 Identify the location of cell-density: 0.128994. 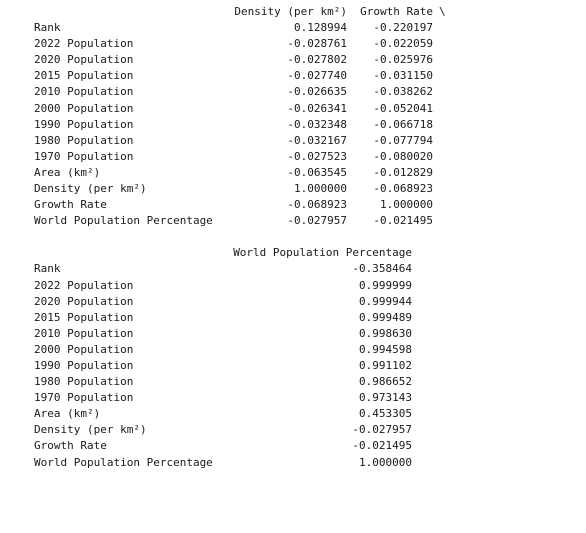
(320, 28).